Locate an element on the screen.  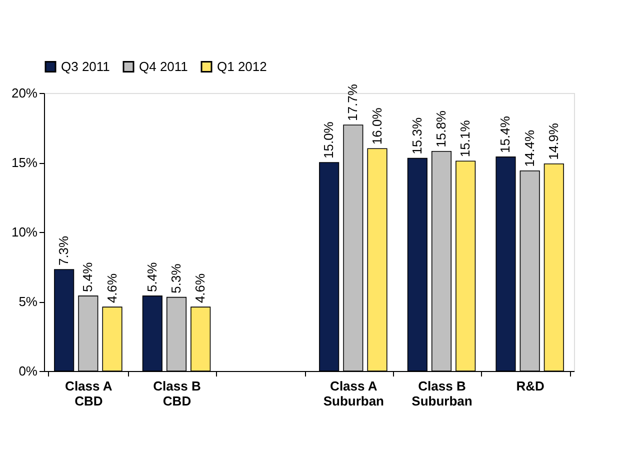
data-label: 14.4% is located at coordinates (529, 148).